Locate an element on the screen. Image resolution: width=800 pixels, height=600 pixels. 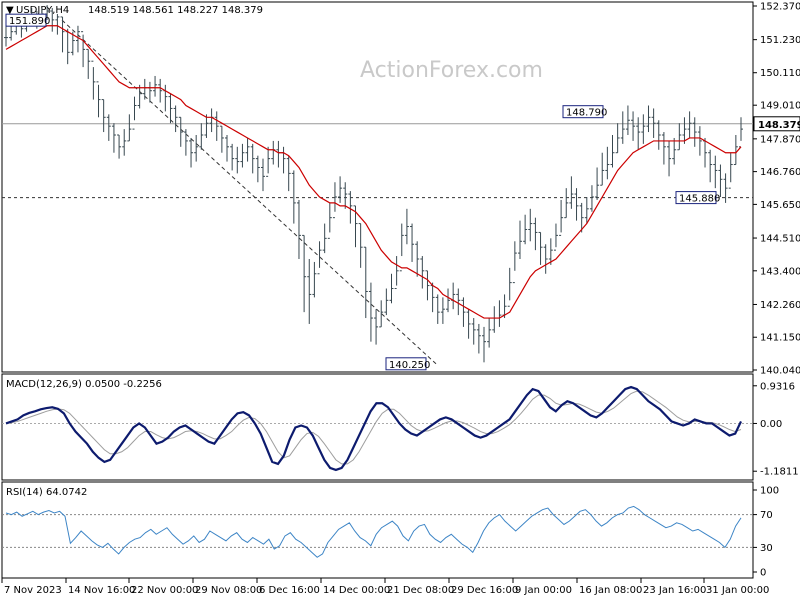
price-level-label: 140.250 is located at coordinates (409, 365).